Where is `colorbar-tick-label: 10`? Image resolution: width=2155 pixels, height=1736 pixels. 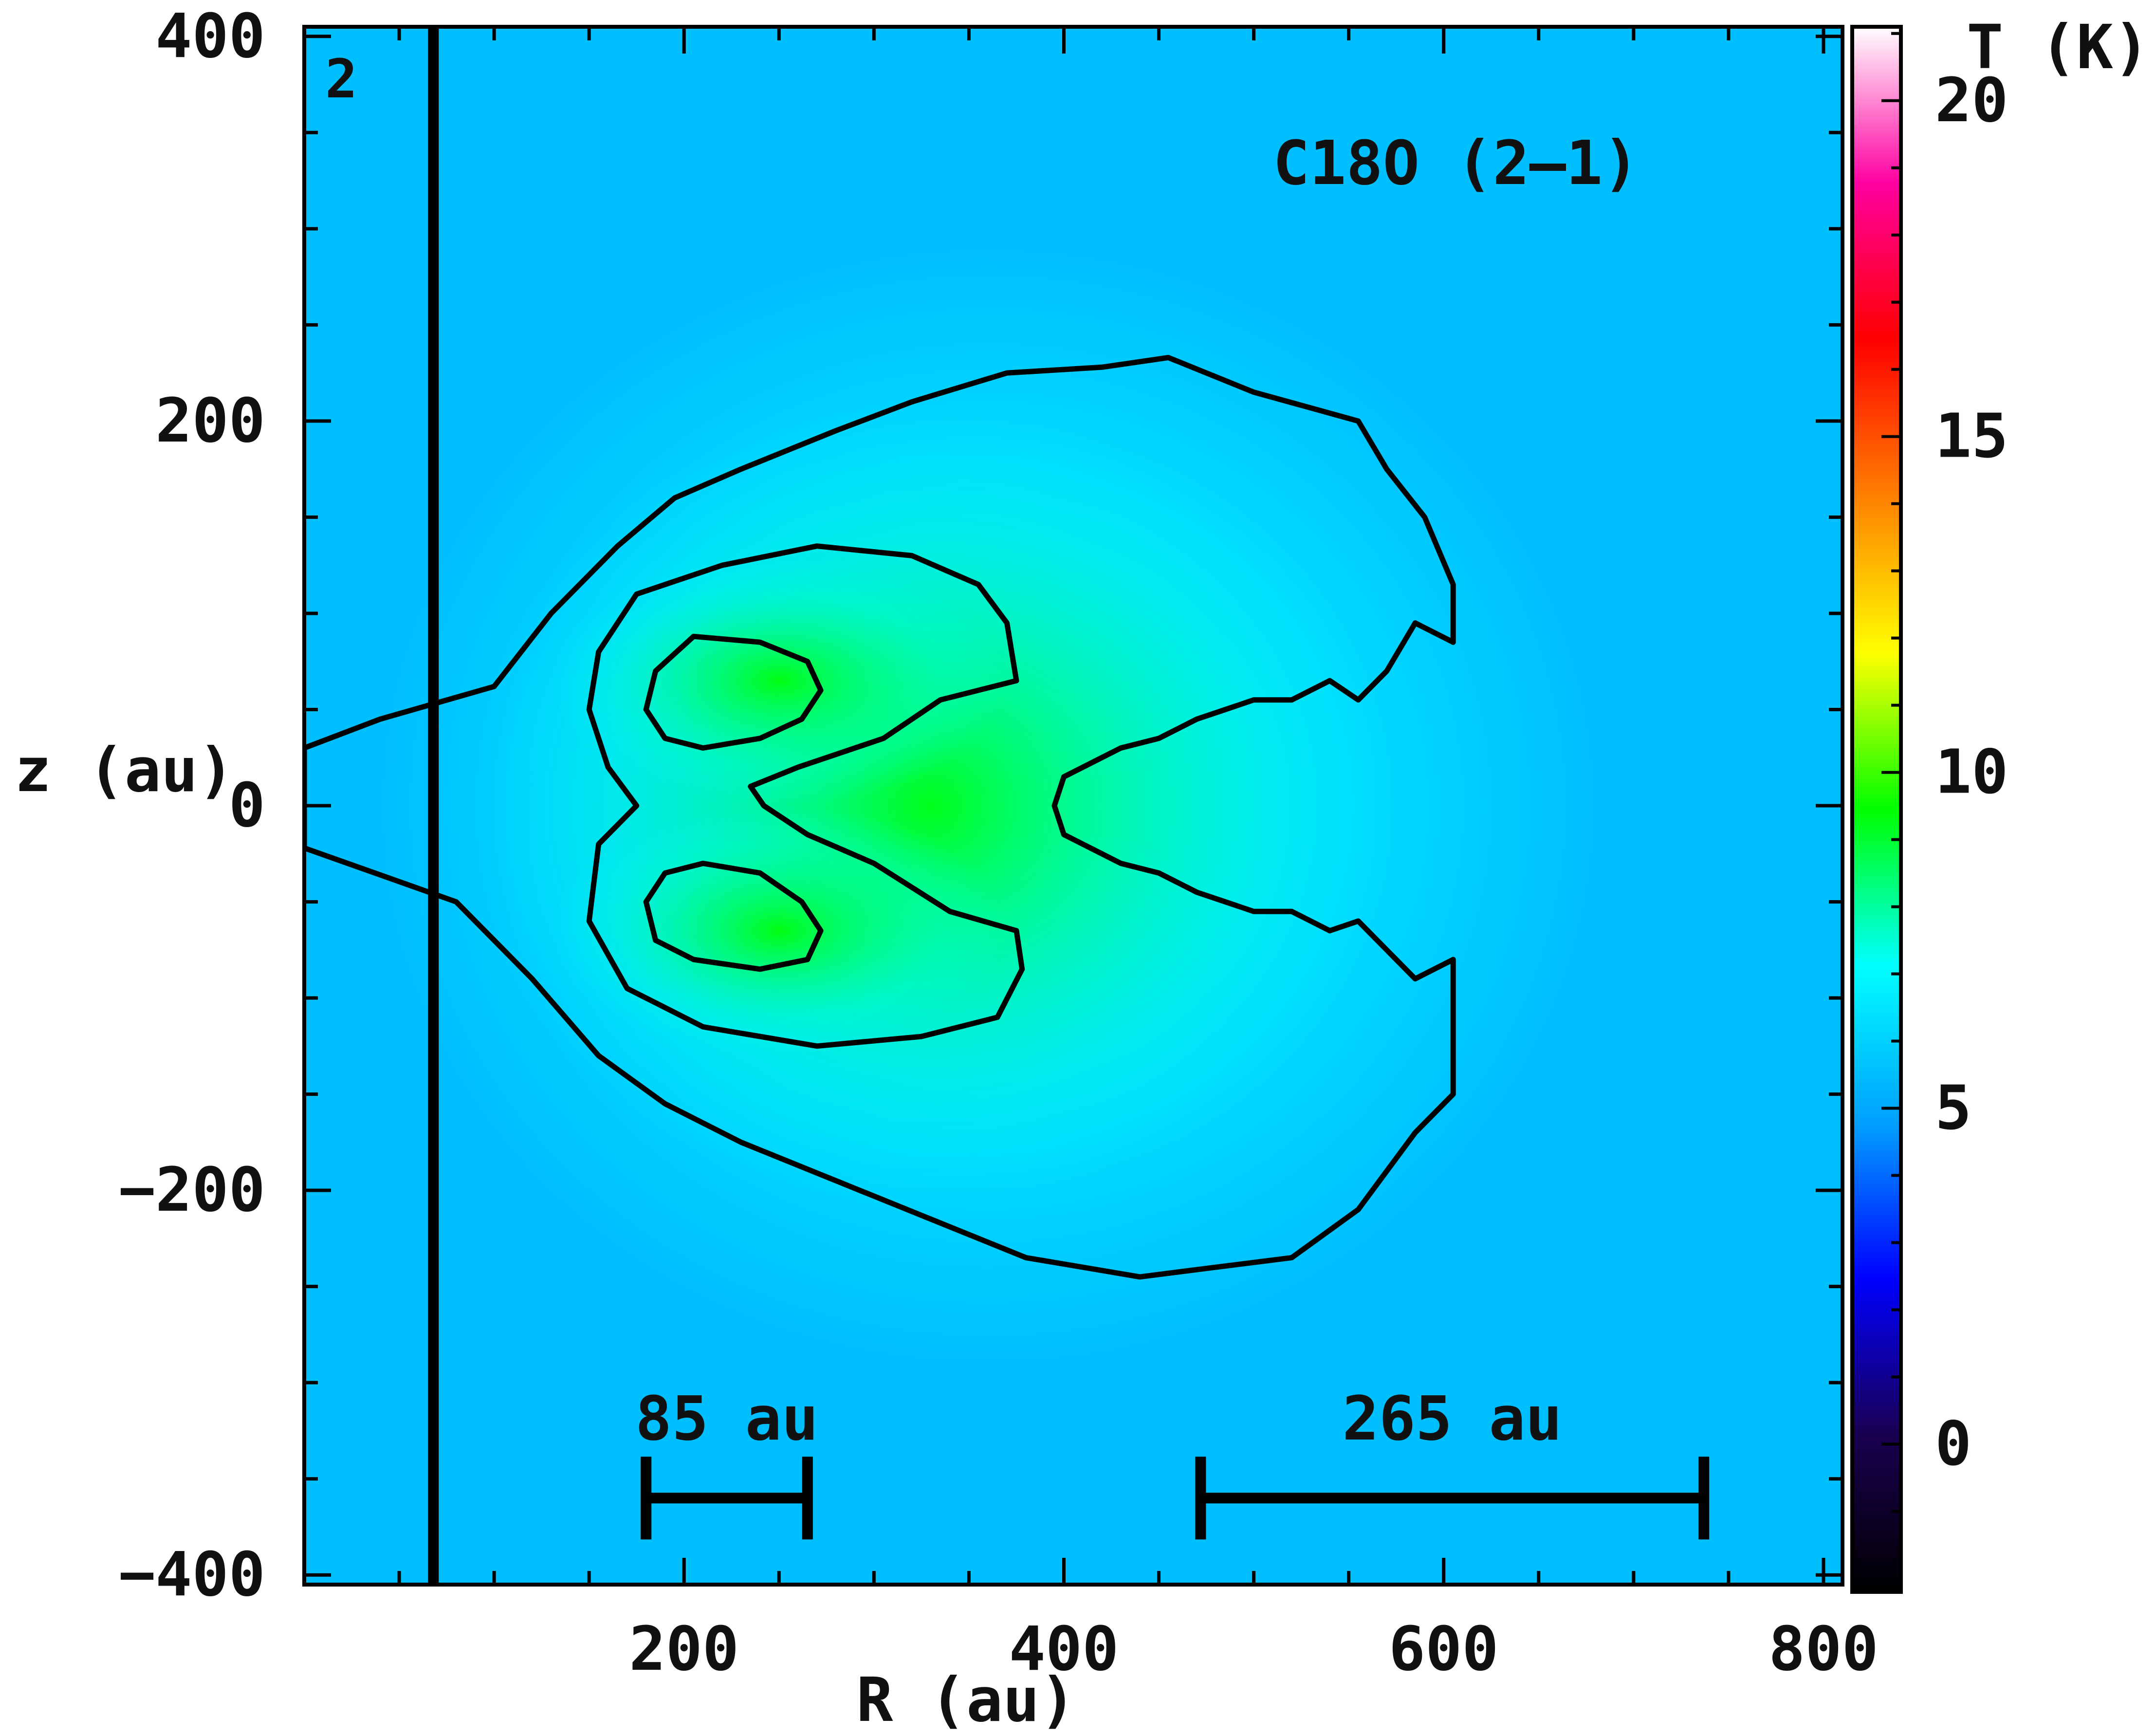 colorbar-tick-label: 10 is located at coordinates (1972, 772).